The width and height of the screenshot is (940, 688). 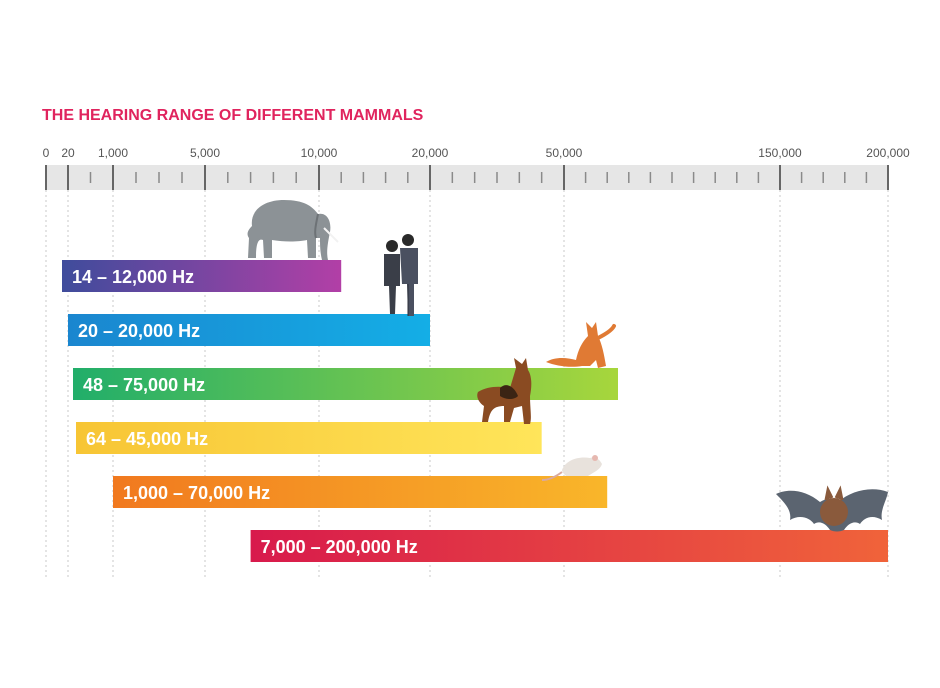 I want to click on range-bar-label: 64 – 45,000 Hz, so click(x=147, y=439).